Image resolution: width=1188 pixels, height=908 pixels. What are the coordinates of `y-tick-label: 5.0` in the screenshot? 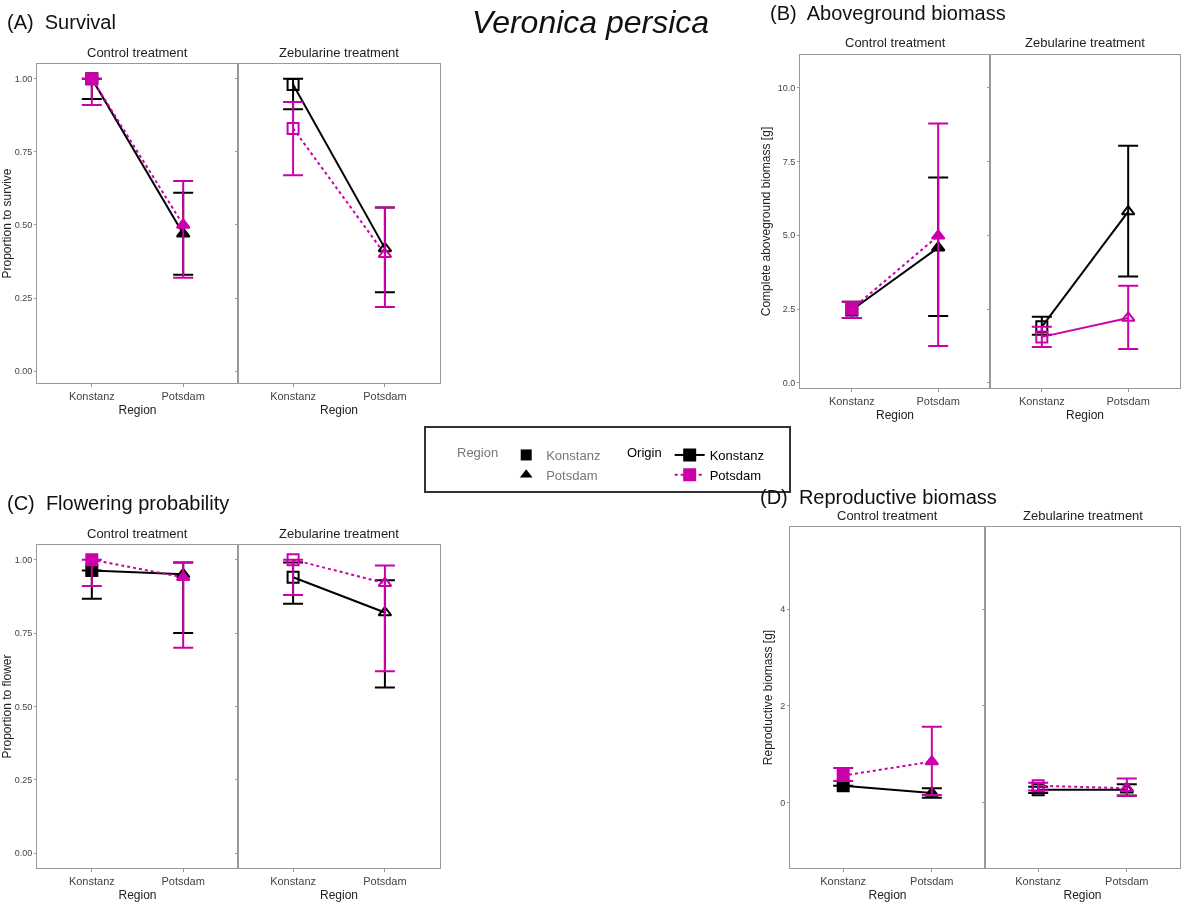 It's located at (789, 235).